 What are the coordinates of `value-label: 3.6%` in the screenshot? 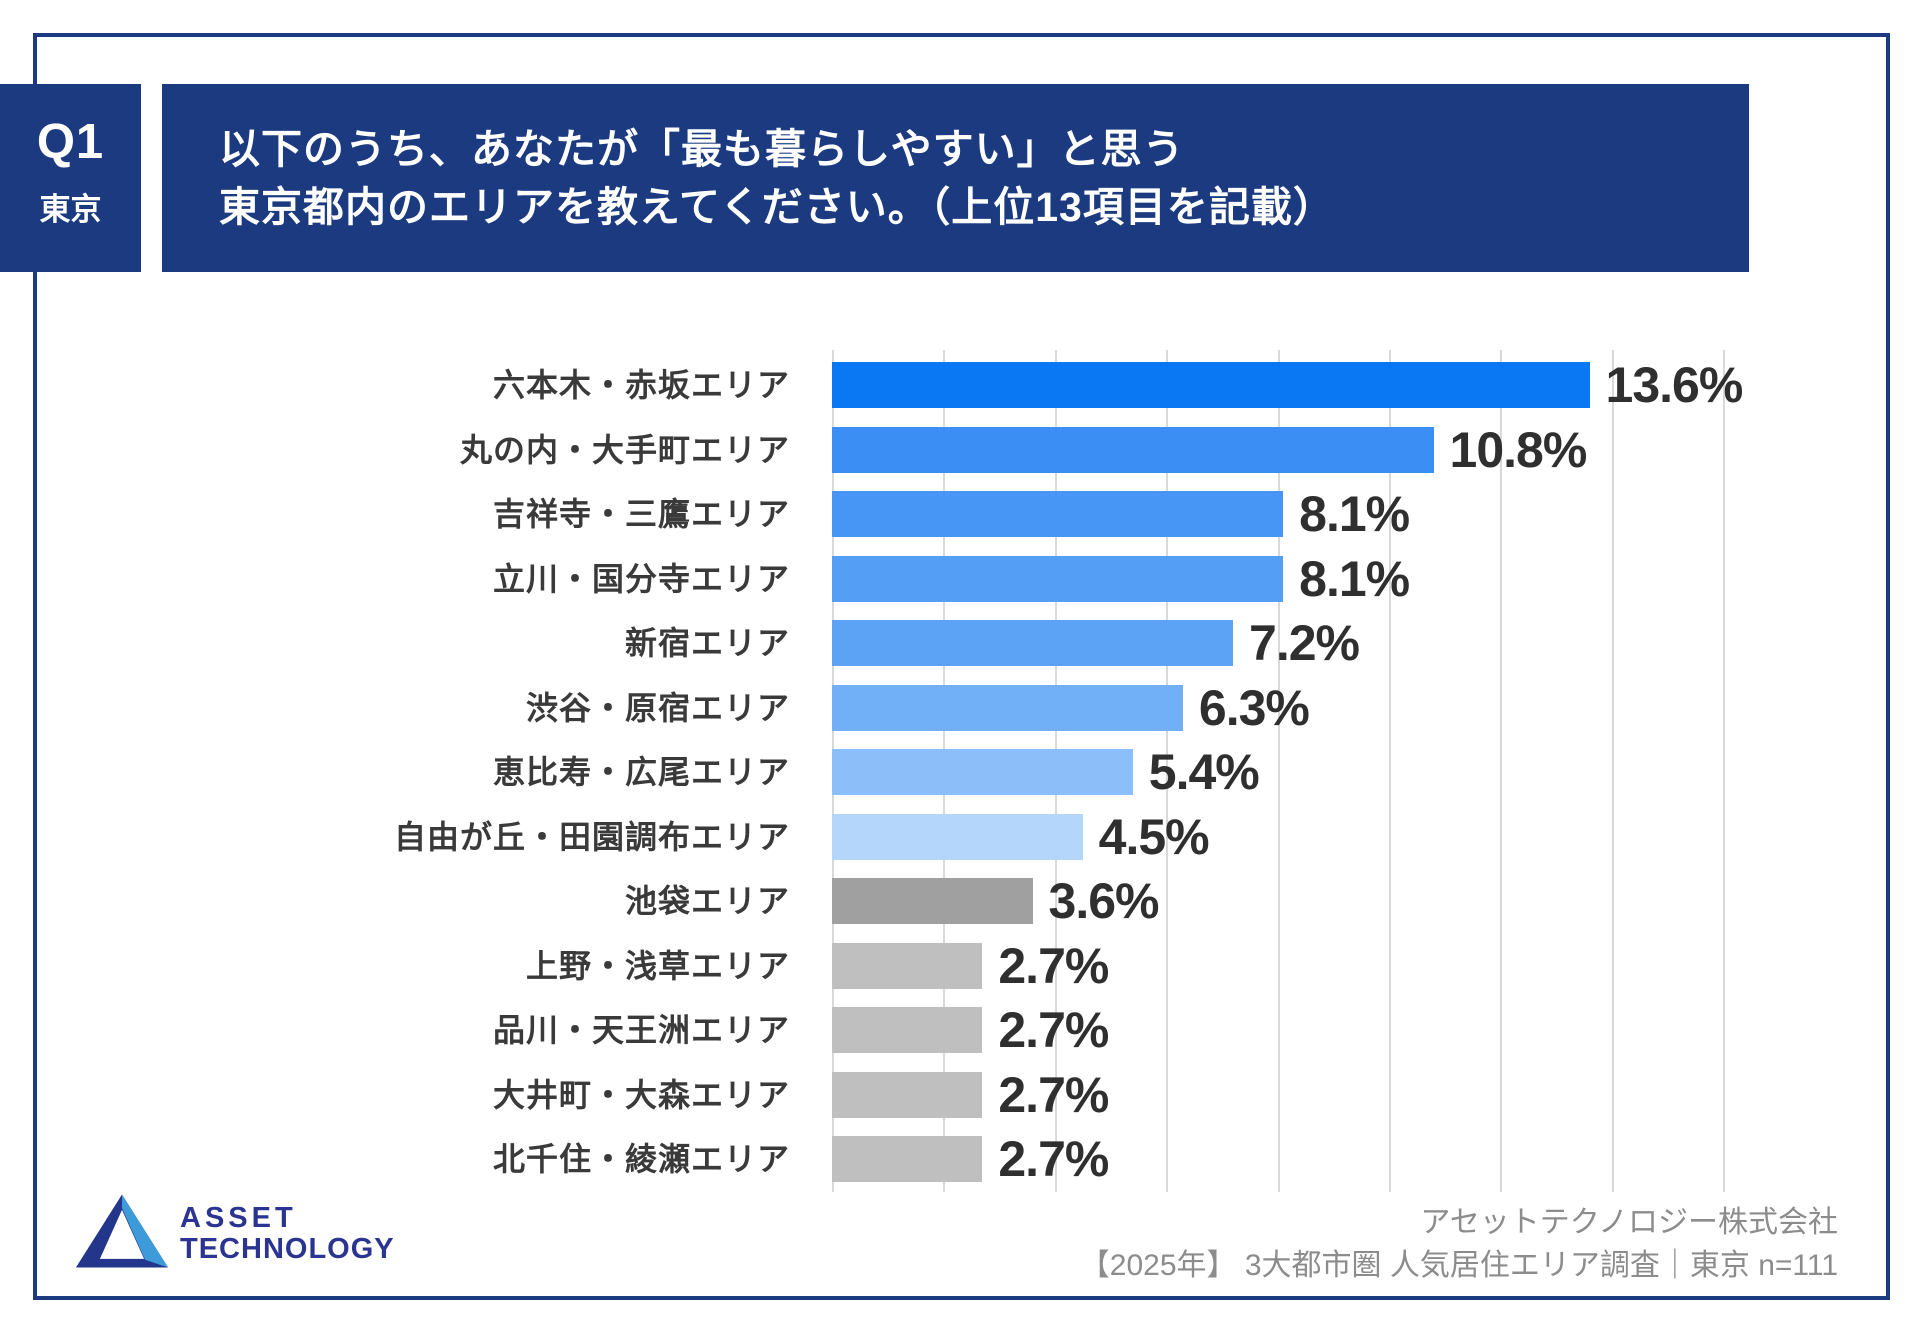 It's located at (1104, 901).